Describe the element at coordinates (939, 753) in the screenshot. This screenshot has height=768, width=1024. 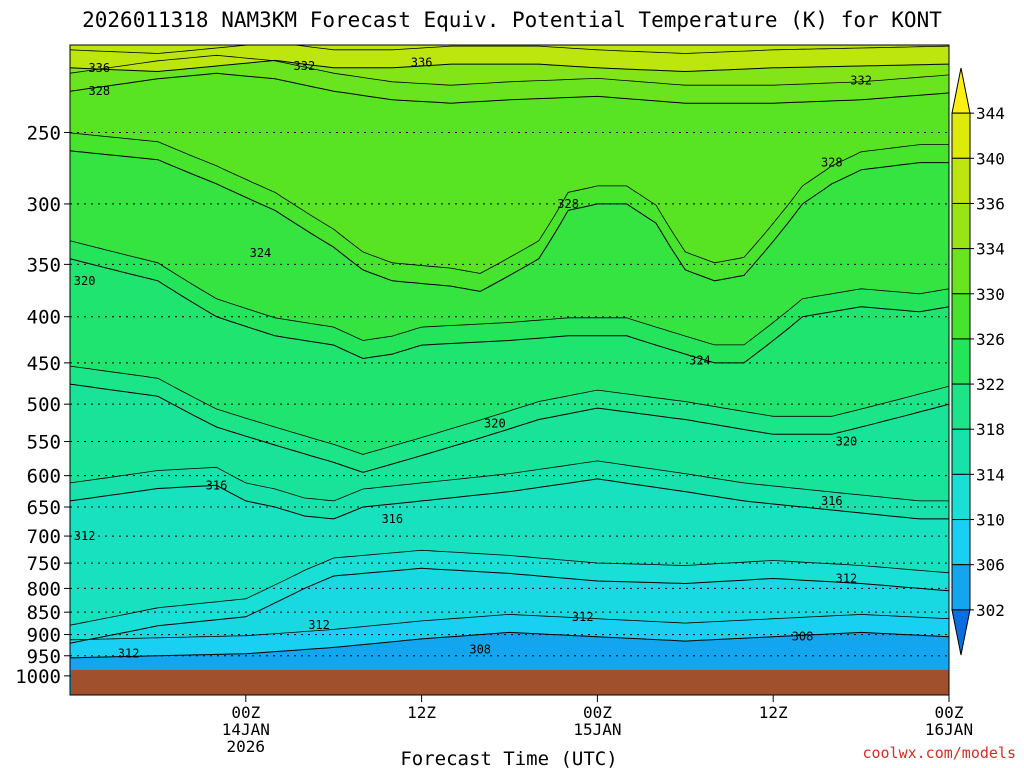
I see `credit-text: coolwx.com/models` at that location.